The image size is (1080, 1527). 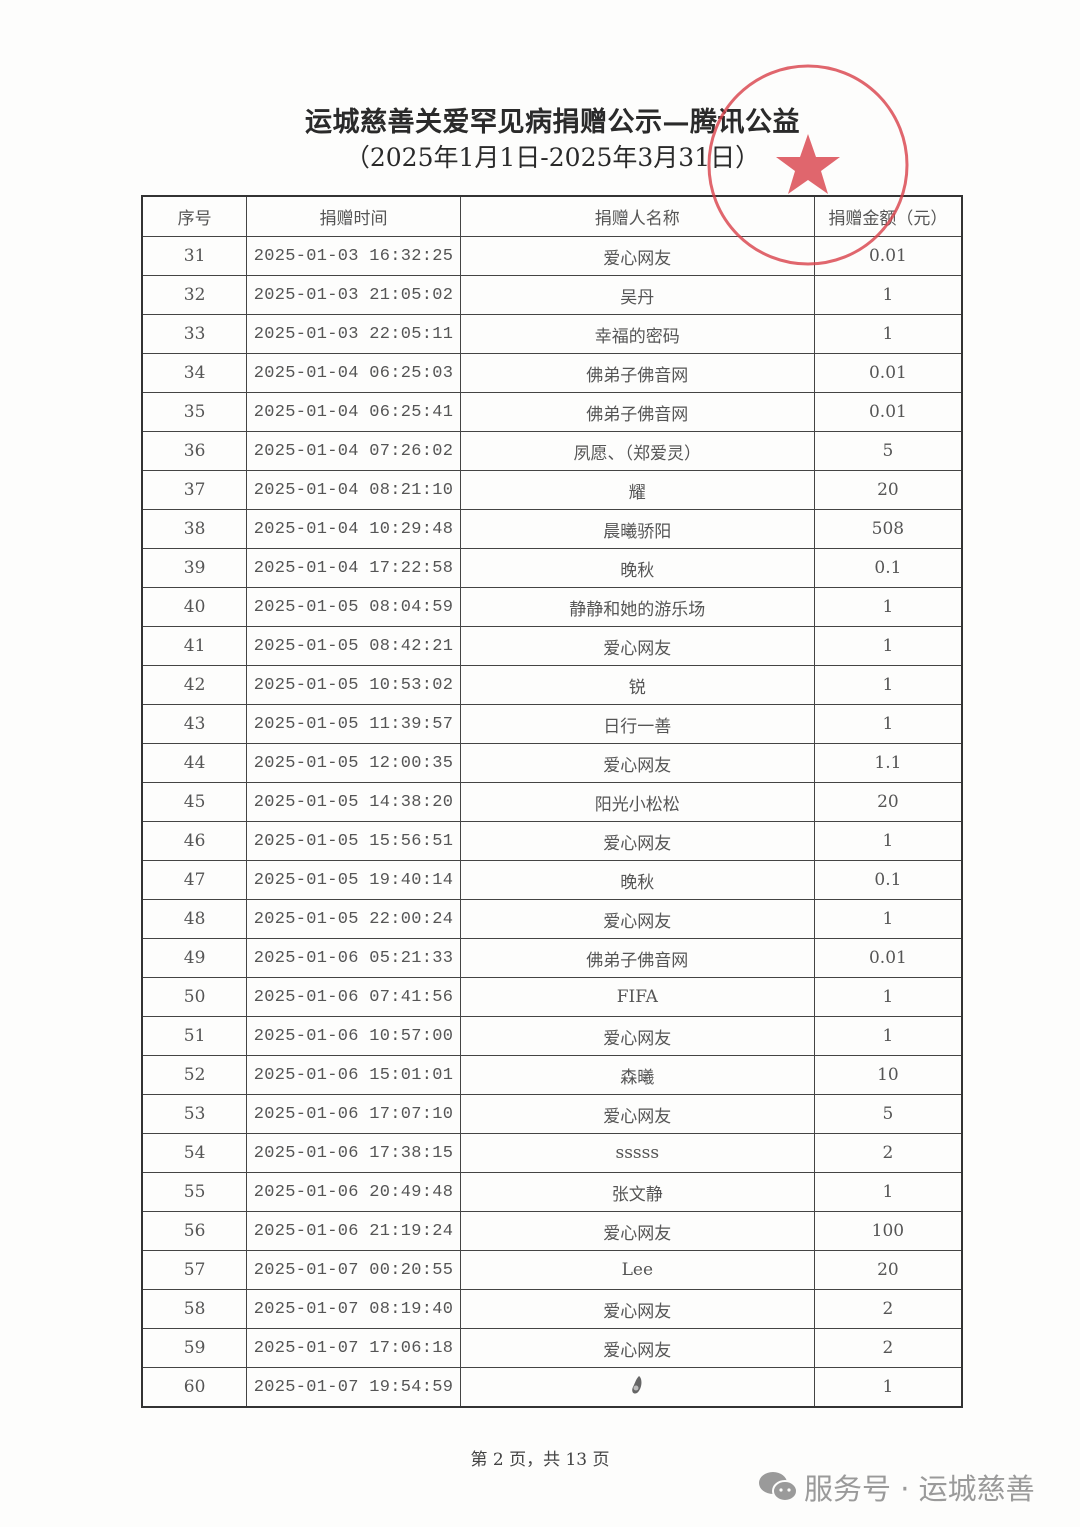 I want to click on donor-name: 耀, so click(x=637, y=490).